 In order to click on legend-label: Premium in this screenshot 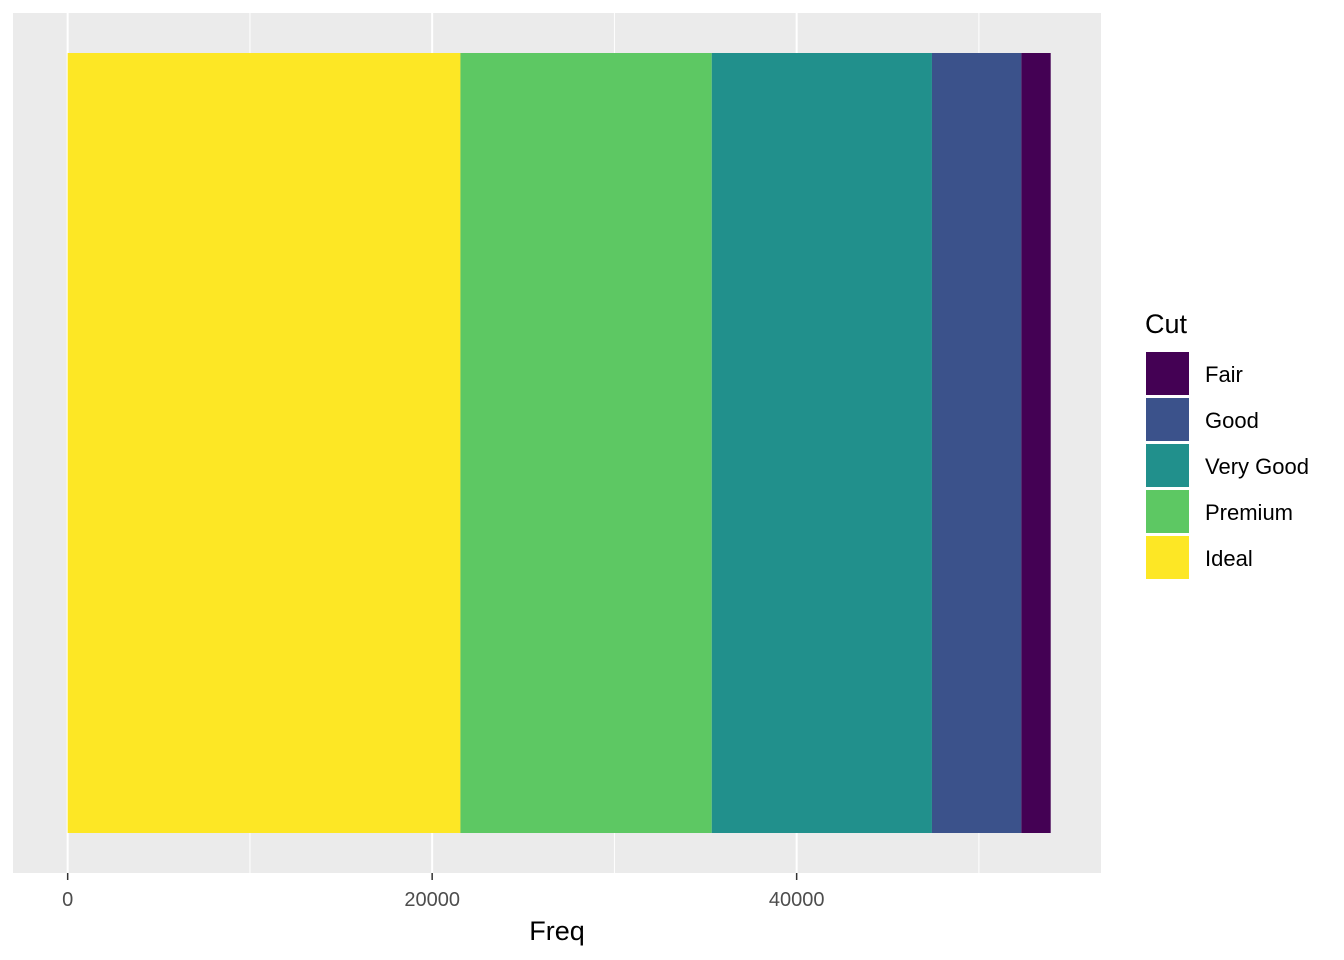, I will do `click(1249, 512)`.